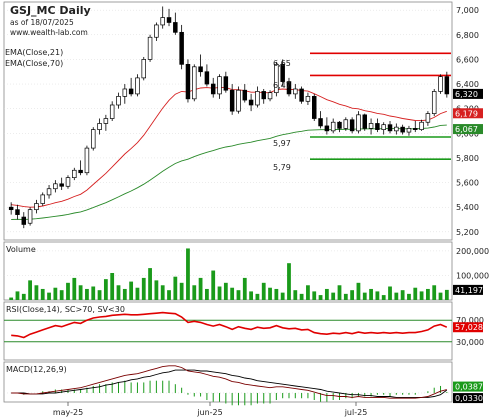 This screenshot has height=420, width=496. I want to click on macd-lines-group, so click(229, 385).